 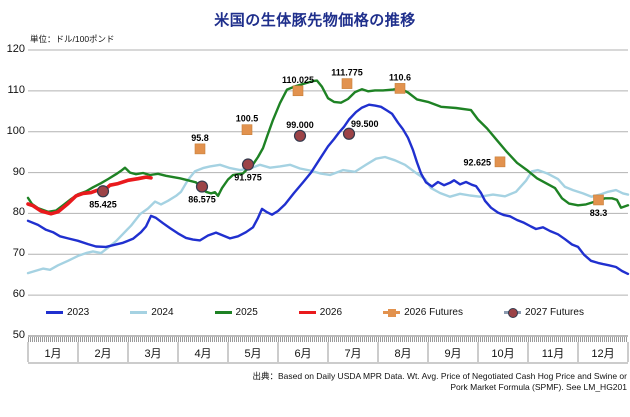 What do you see at coordinates (303, 354) in the screenshot?
I see `month-label-6: 6月` at bounding box center [303, 354].